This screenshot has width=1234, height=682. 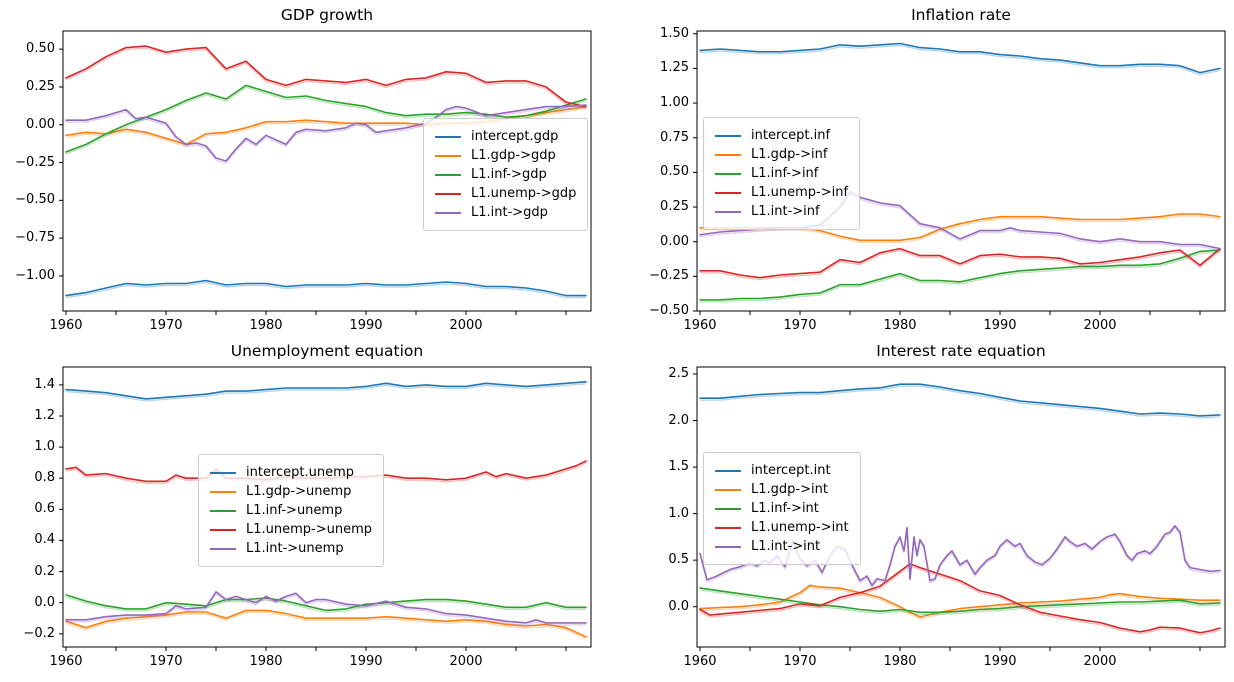 I want to click on series-line-L1.inf->unemp, so click(x=326, y=603).